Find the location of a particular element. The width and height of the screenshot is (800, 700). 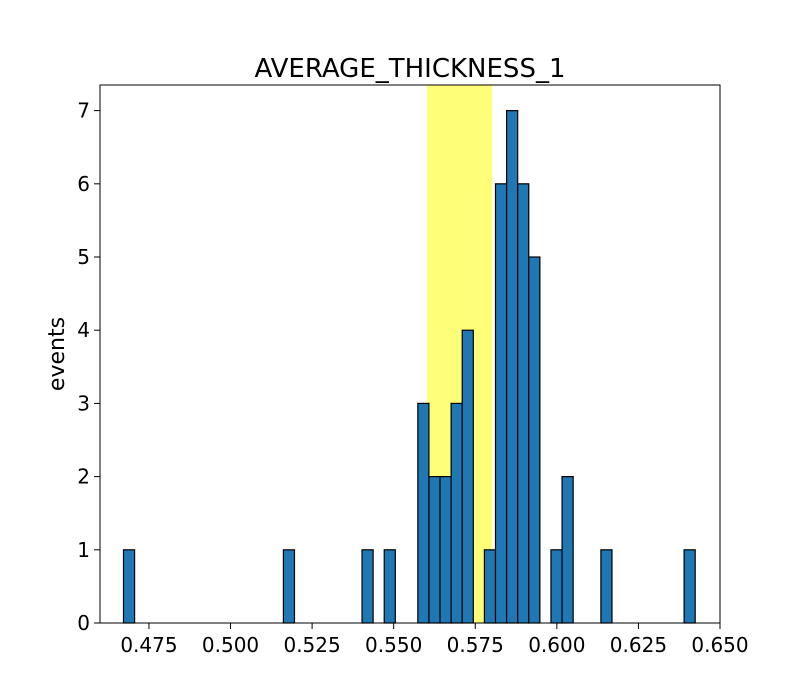

y-tick-label: 1 is located at coordinates (83, 550).